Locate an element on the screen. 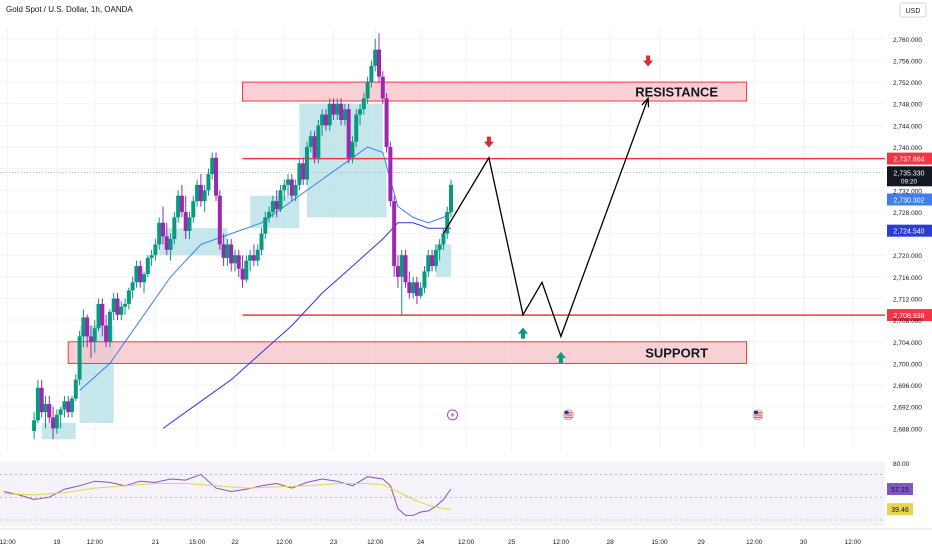 The image size is (932, 555). price-label: 2,730.302 is located at coordinates (908, 200).